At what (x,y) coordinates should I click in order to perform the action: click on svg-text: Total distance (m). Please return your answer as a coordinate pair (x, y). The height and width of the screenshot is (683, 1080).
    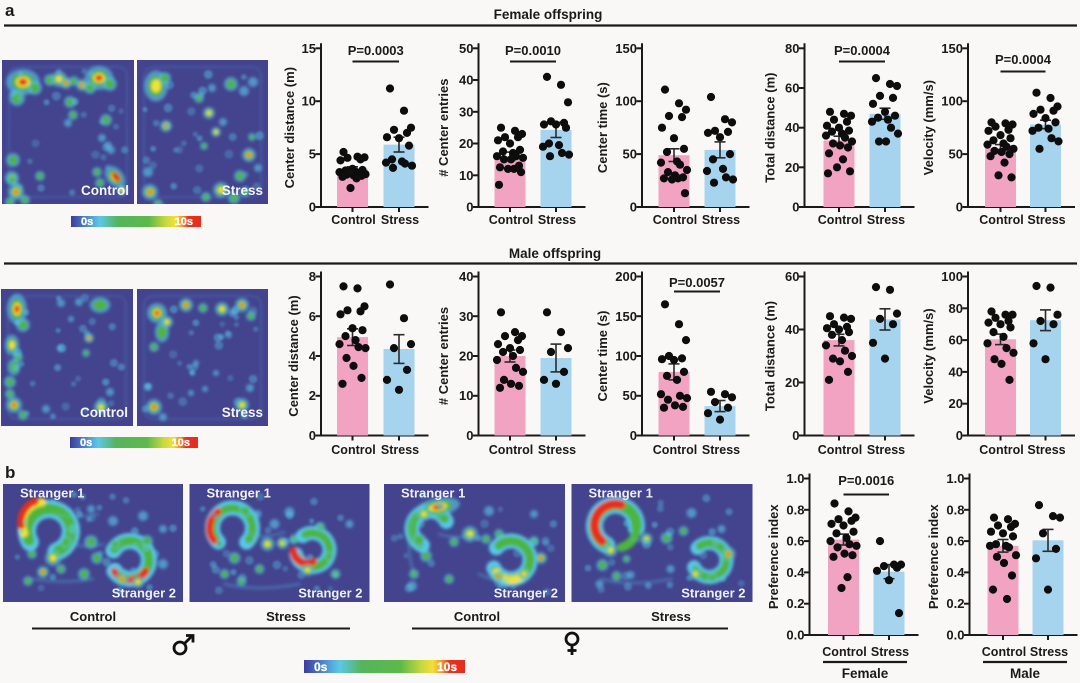
    Looking at the image, I should click on (770, 128).